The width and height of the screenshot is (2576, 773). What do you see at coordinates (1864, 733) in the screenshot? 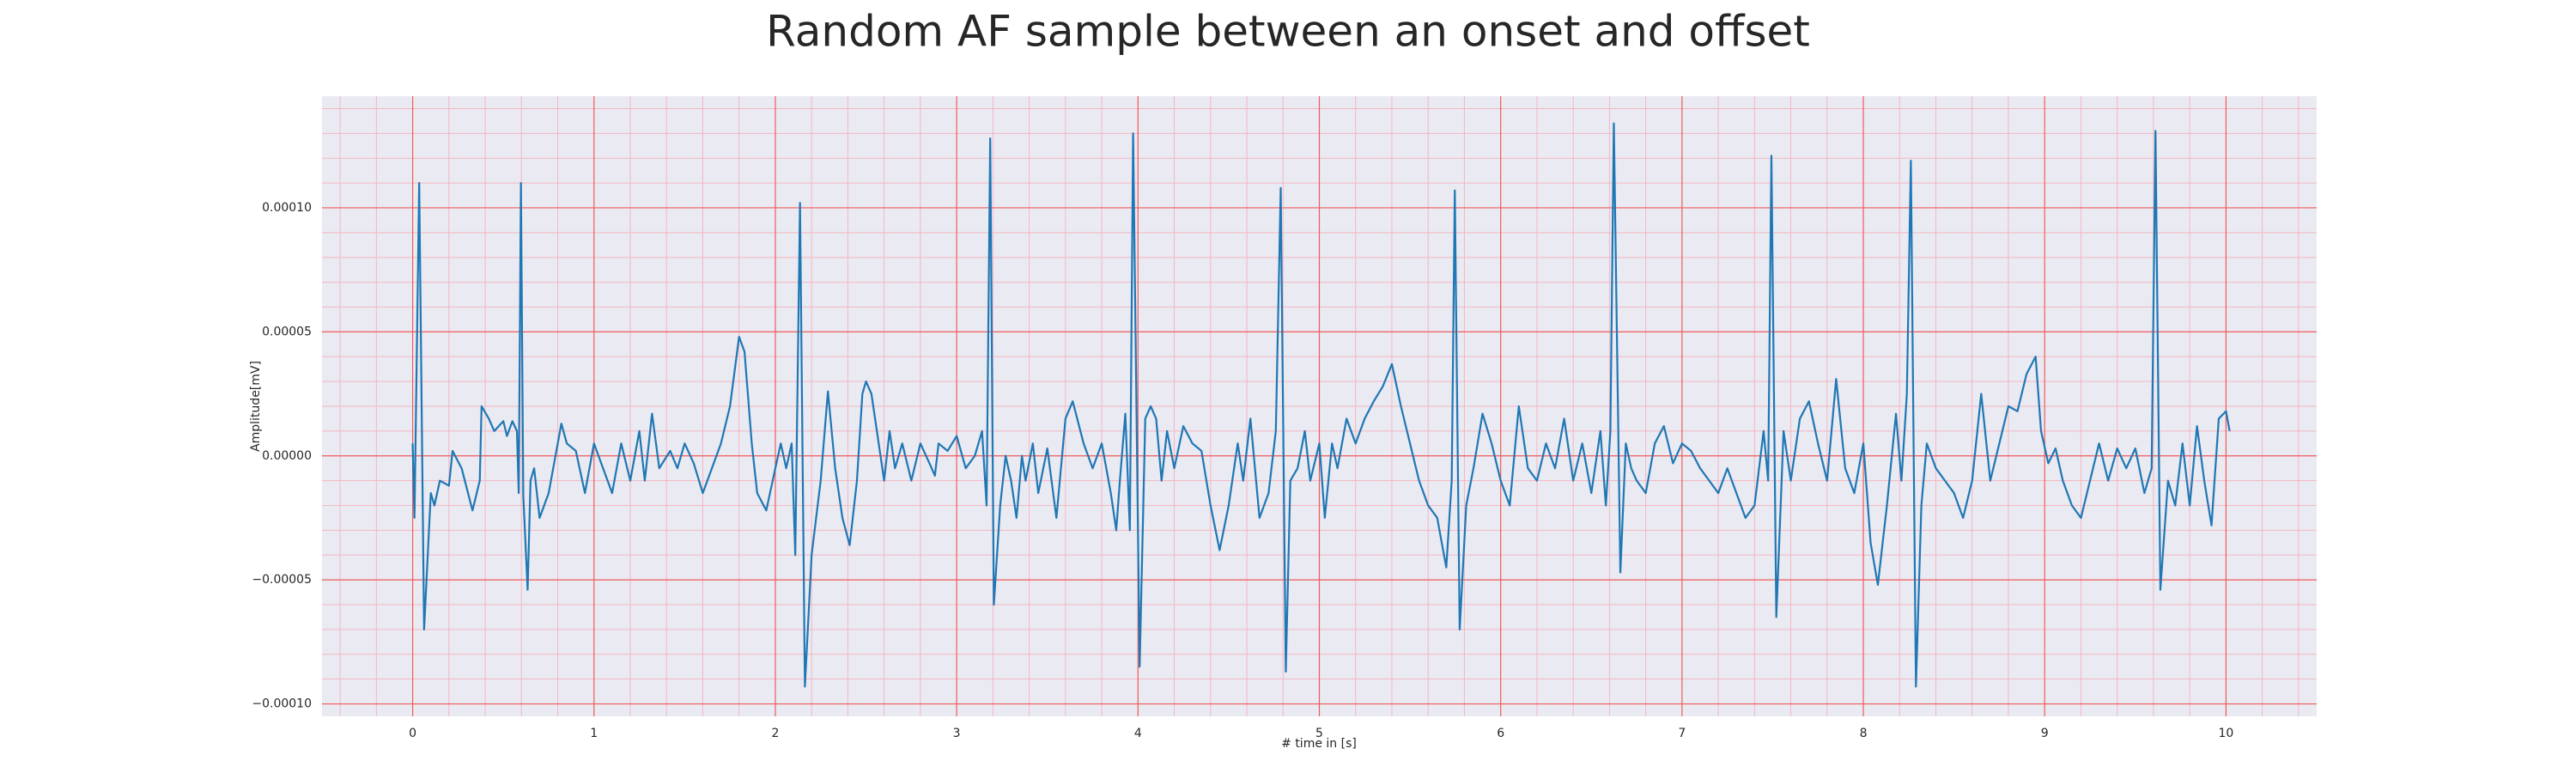
I see `x-tick-label: 8` at bounding box center [1864, 733].